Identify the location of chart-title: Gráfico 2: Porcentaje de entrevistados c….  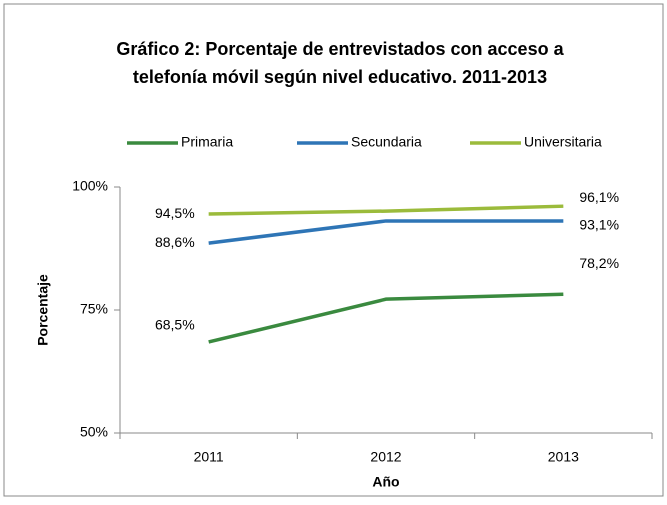
(340, 49).